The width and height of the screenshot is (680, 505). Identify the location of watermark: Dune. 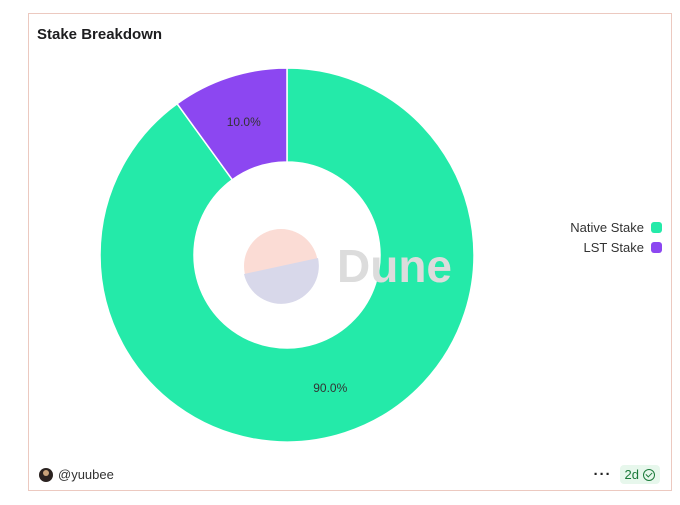
(348, 266).